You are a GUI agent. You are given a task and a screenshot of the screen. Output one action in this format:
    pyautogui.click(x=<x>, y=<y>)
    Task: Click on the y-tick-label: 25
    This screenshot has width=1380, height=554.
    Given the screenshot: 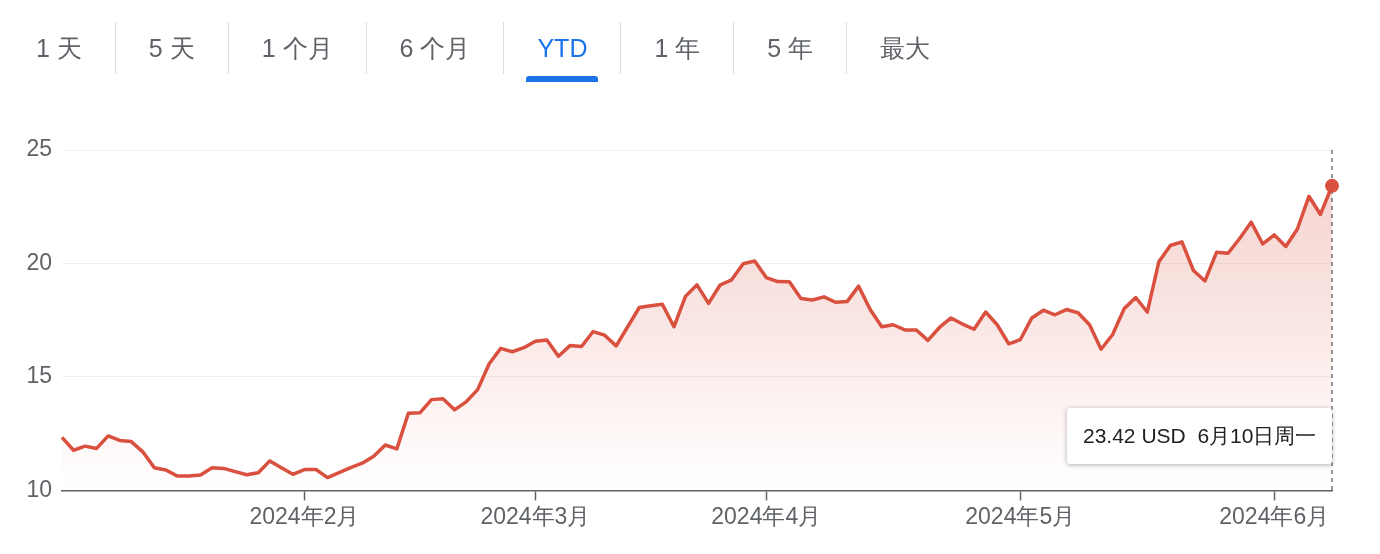 What is the action you would take?
    pyautogui.click(x=39, y=148)
    